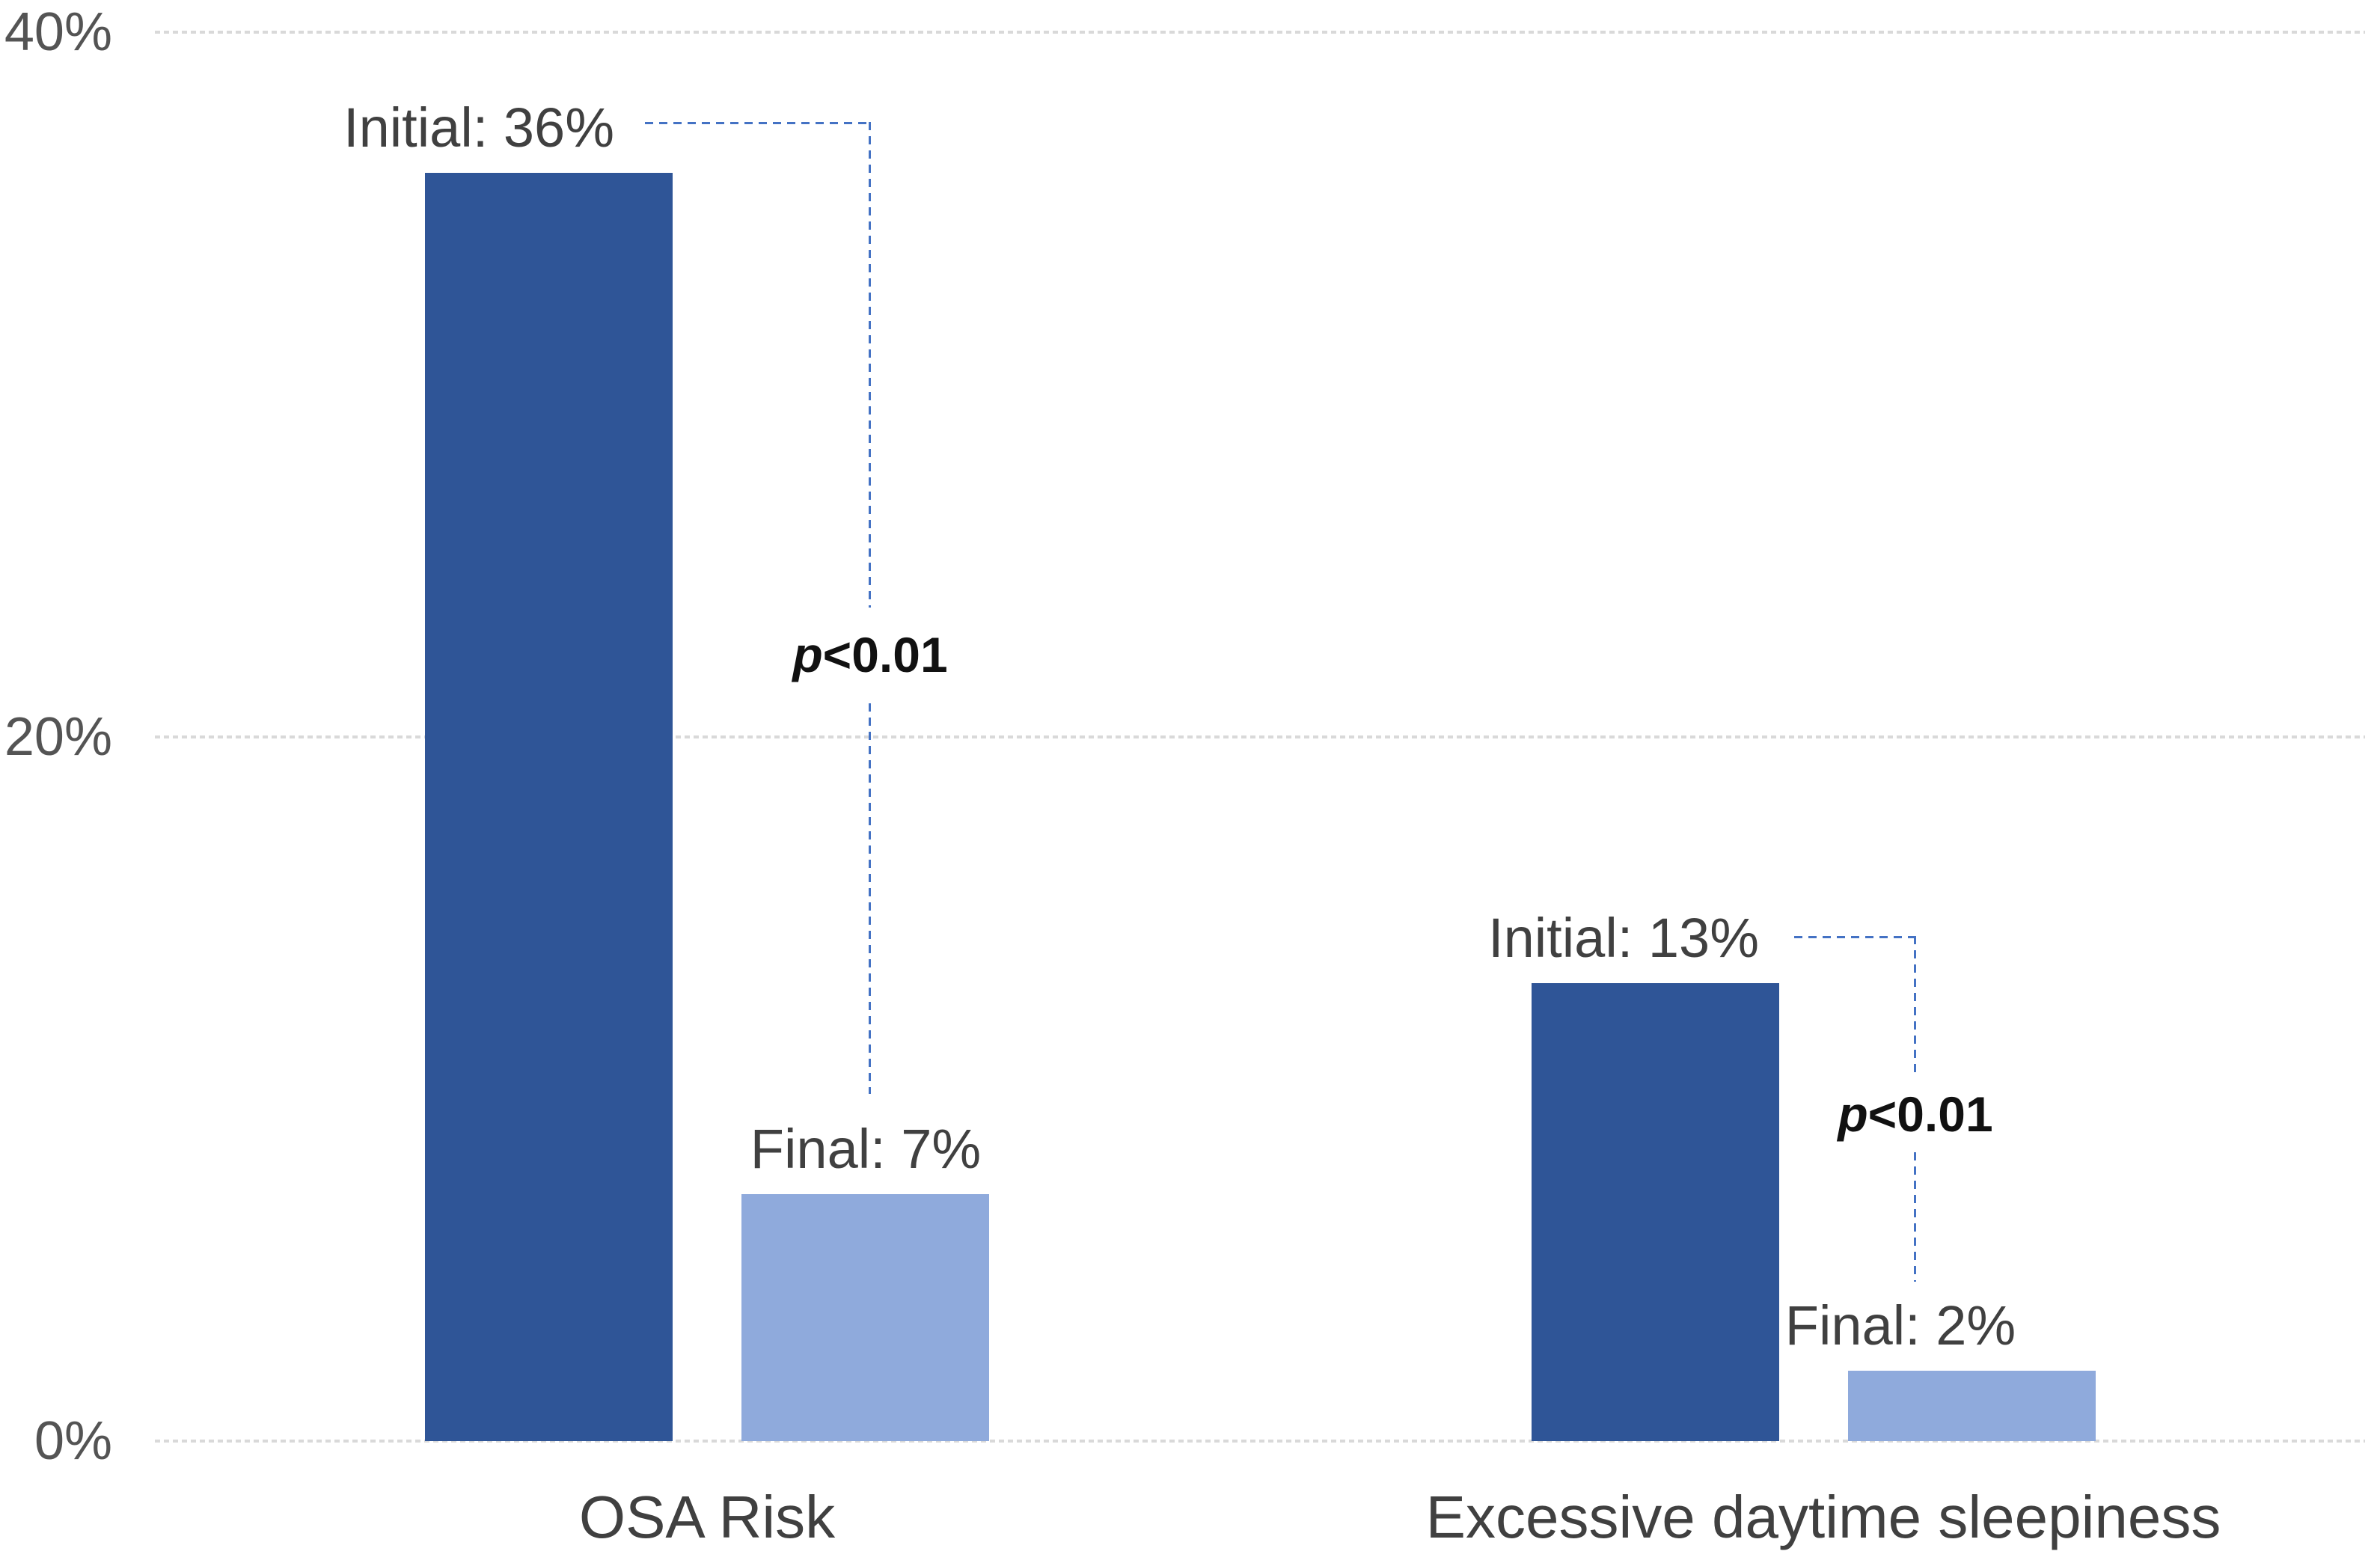 The width and height of the screenshot is (2380, 1566). I want to click on p-value-sleepiness: p<0.01, so click(1915, 1114).